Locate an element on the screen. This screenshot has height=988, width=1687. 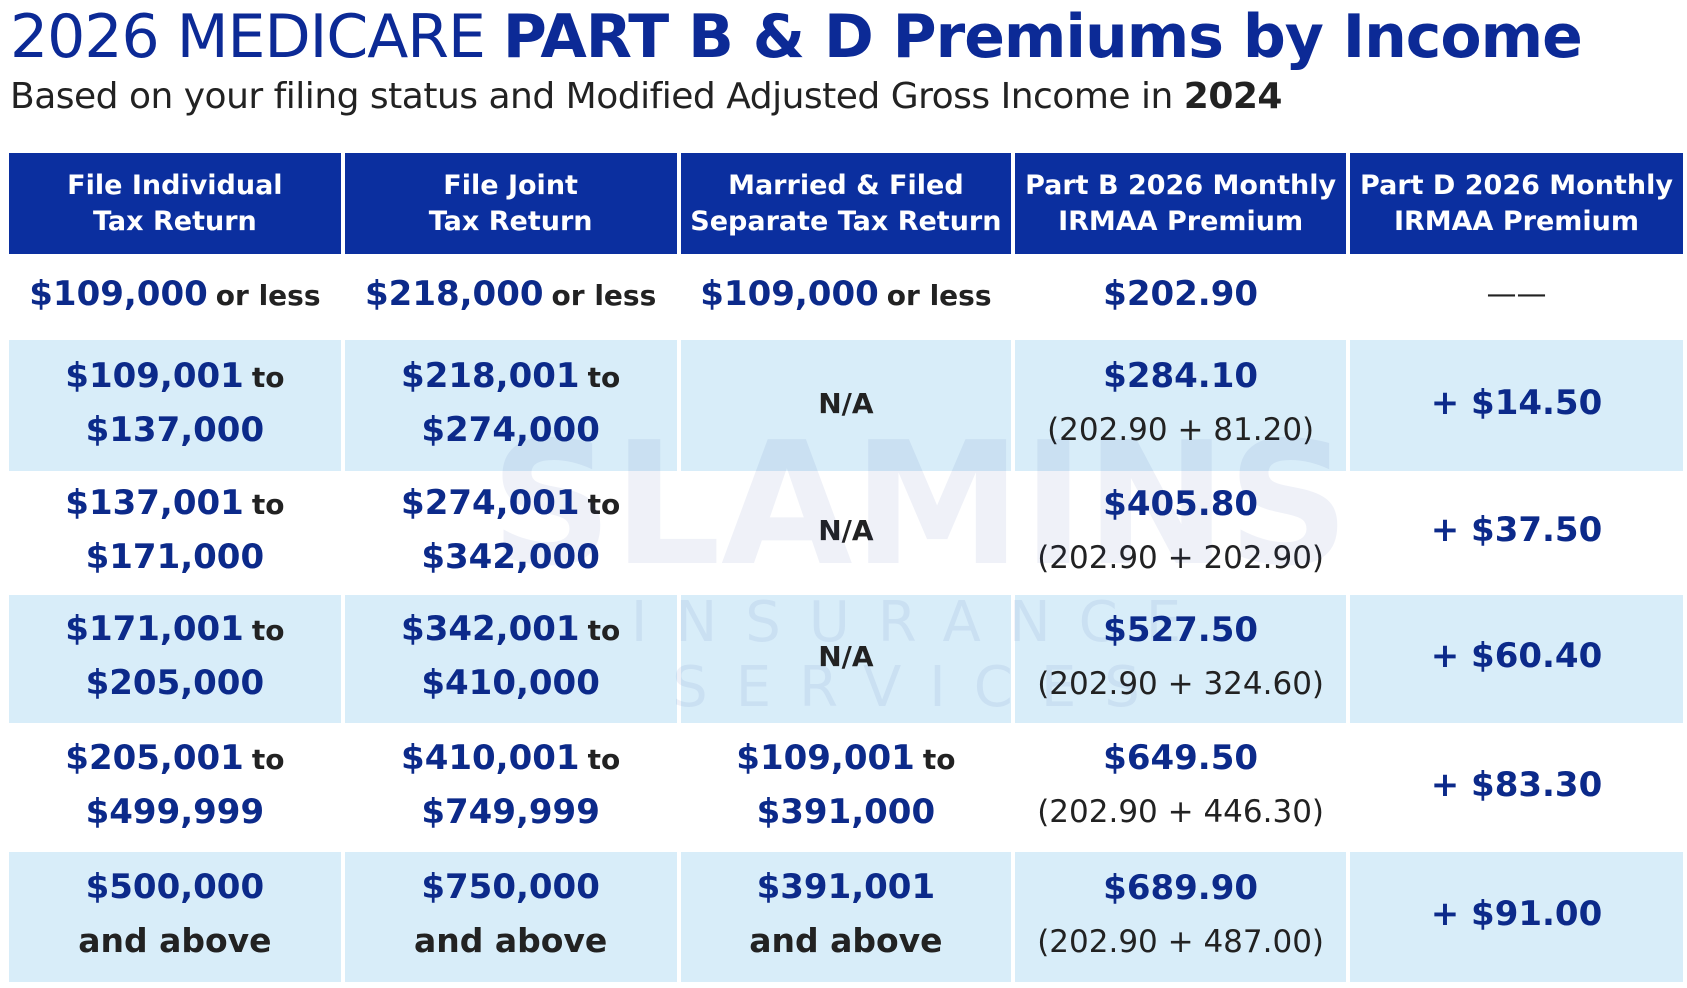
cell-line: $274,000 is located at coordinates (511, 433).